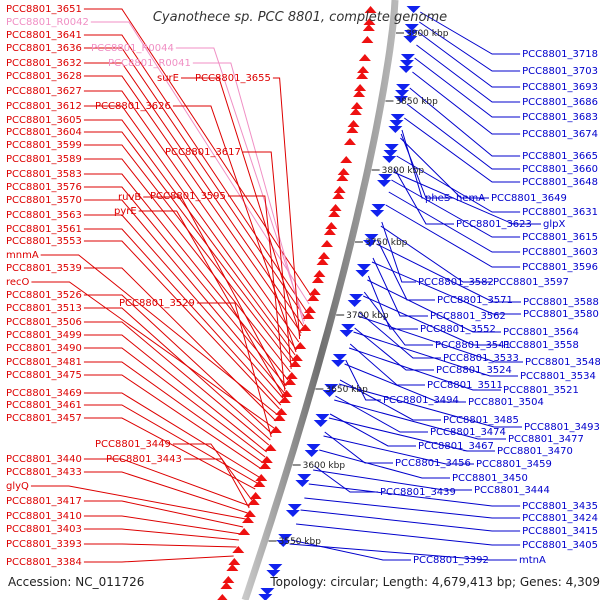 This screenshot has height=600, width=600. Describe the element at coordinates (44, 268) in the screenshot. I see `gene-label-left: PCC8801_3539` at that location.